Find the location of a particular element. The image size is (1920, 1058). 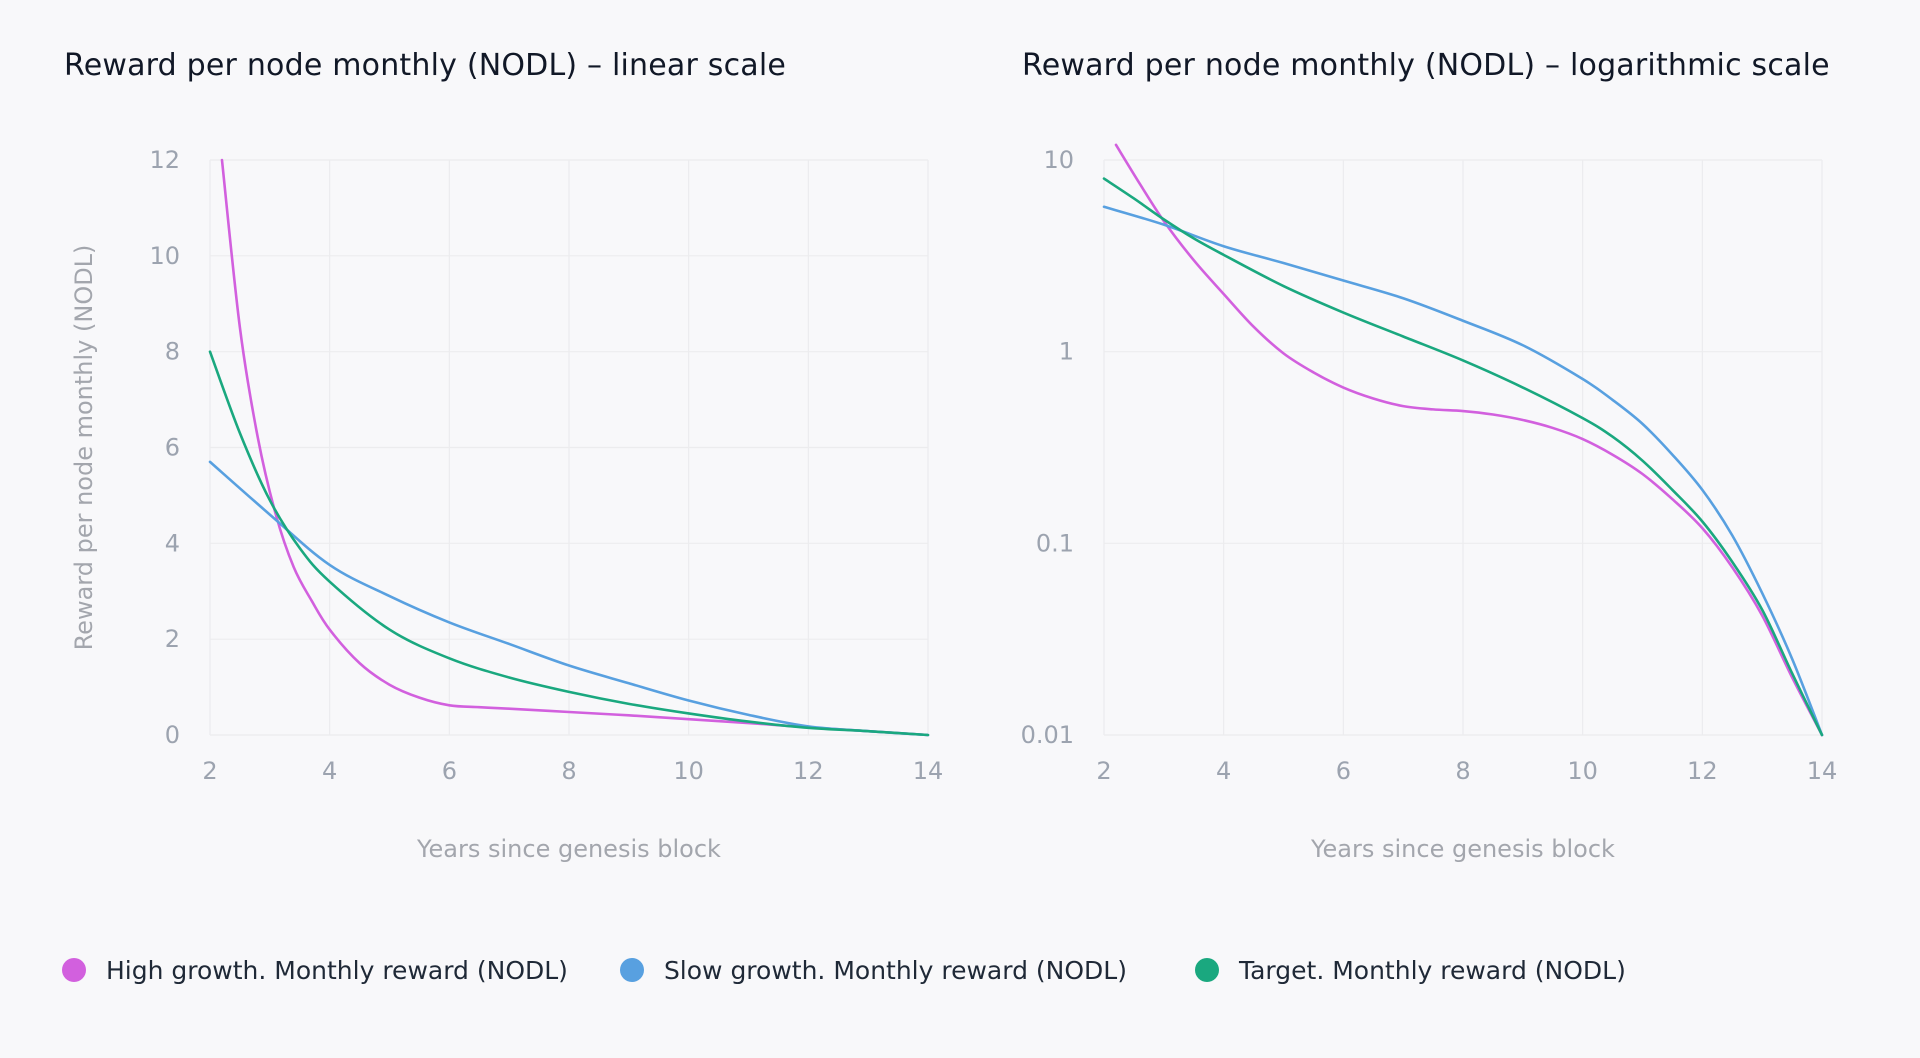

linear-x-tick-label-8: 8 is located at coordinates (568, 771).